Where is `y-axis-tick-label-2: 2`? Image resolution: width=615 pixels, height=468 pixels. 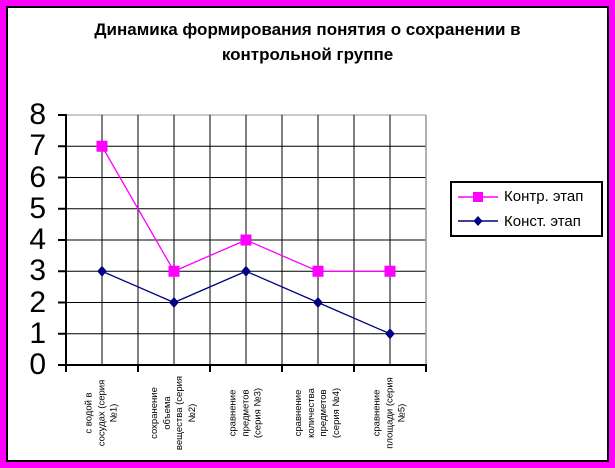 y-axis-tick-label-2: 2 is located at coordinates (37, 302).